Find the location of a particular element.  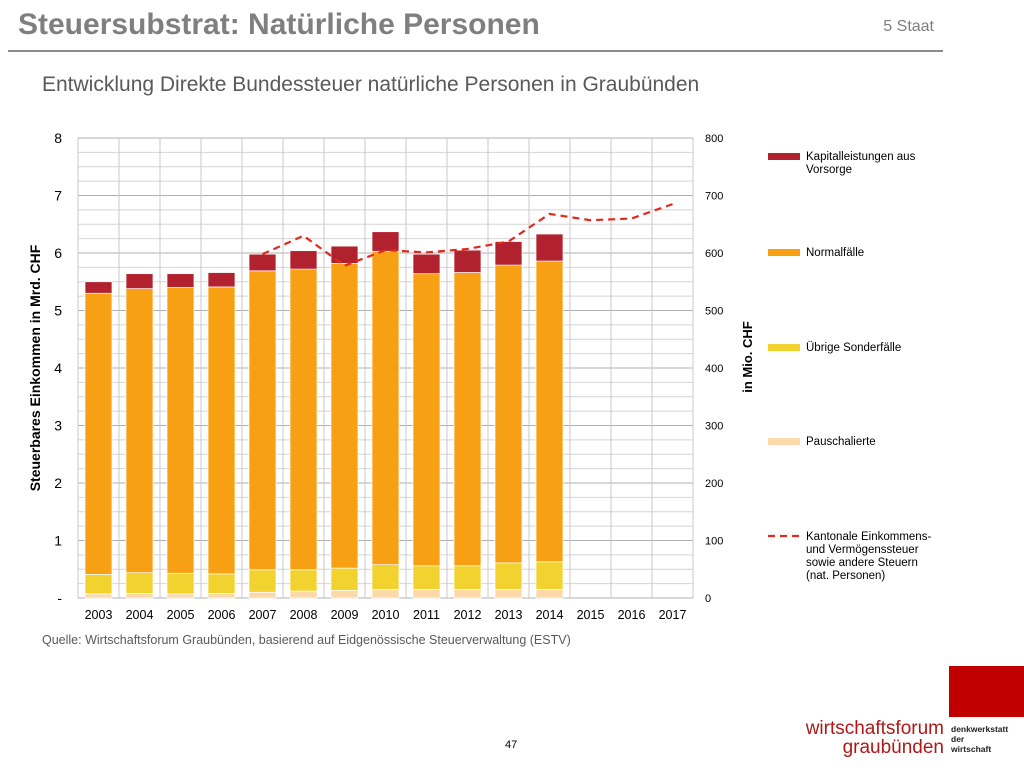

y-left-tick-label: 1 is located at coordinates (58, 541).